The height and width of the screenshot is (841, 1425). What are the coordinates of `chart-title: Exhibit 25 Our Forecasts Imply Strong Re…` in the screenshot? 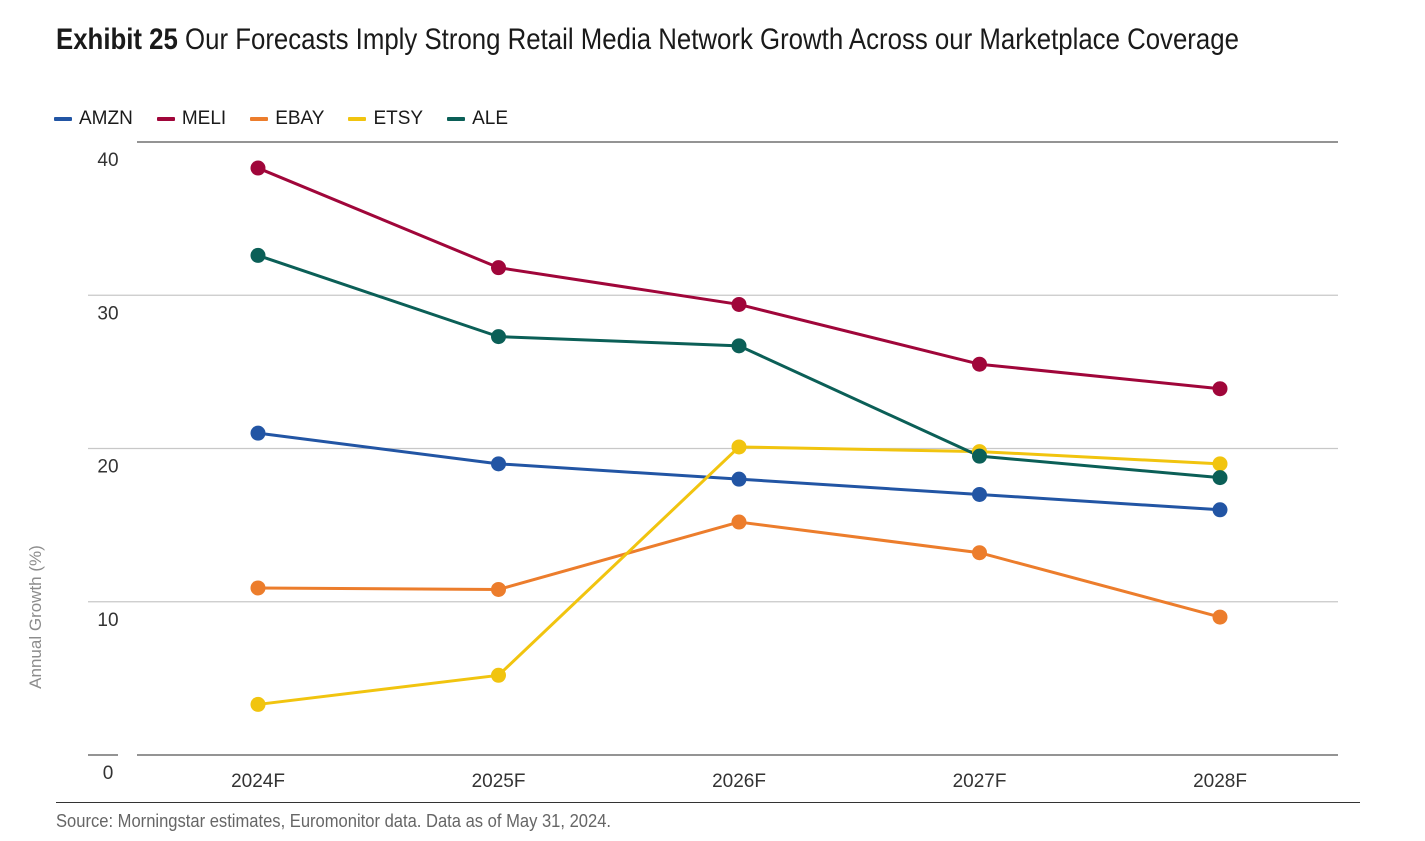 It's located at (647, 40).